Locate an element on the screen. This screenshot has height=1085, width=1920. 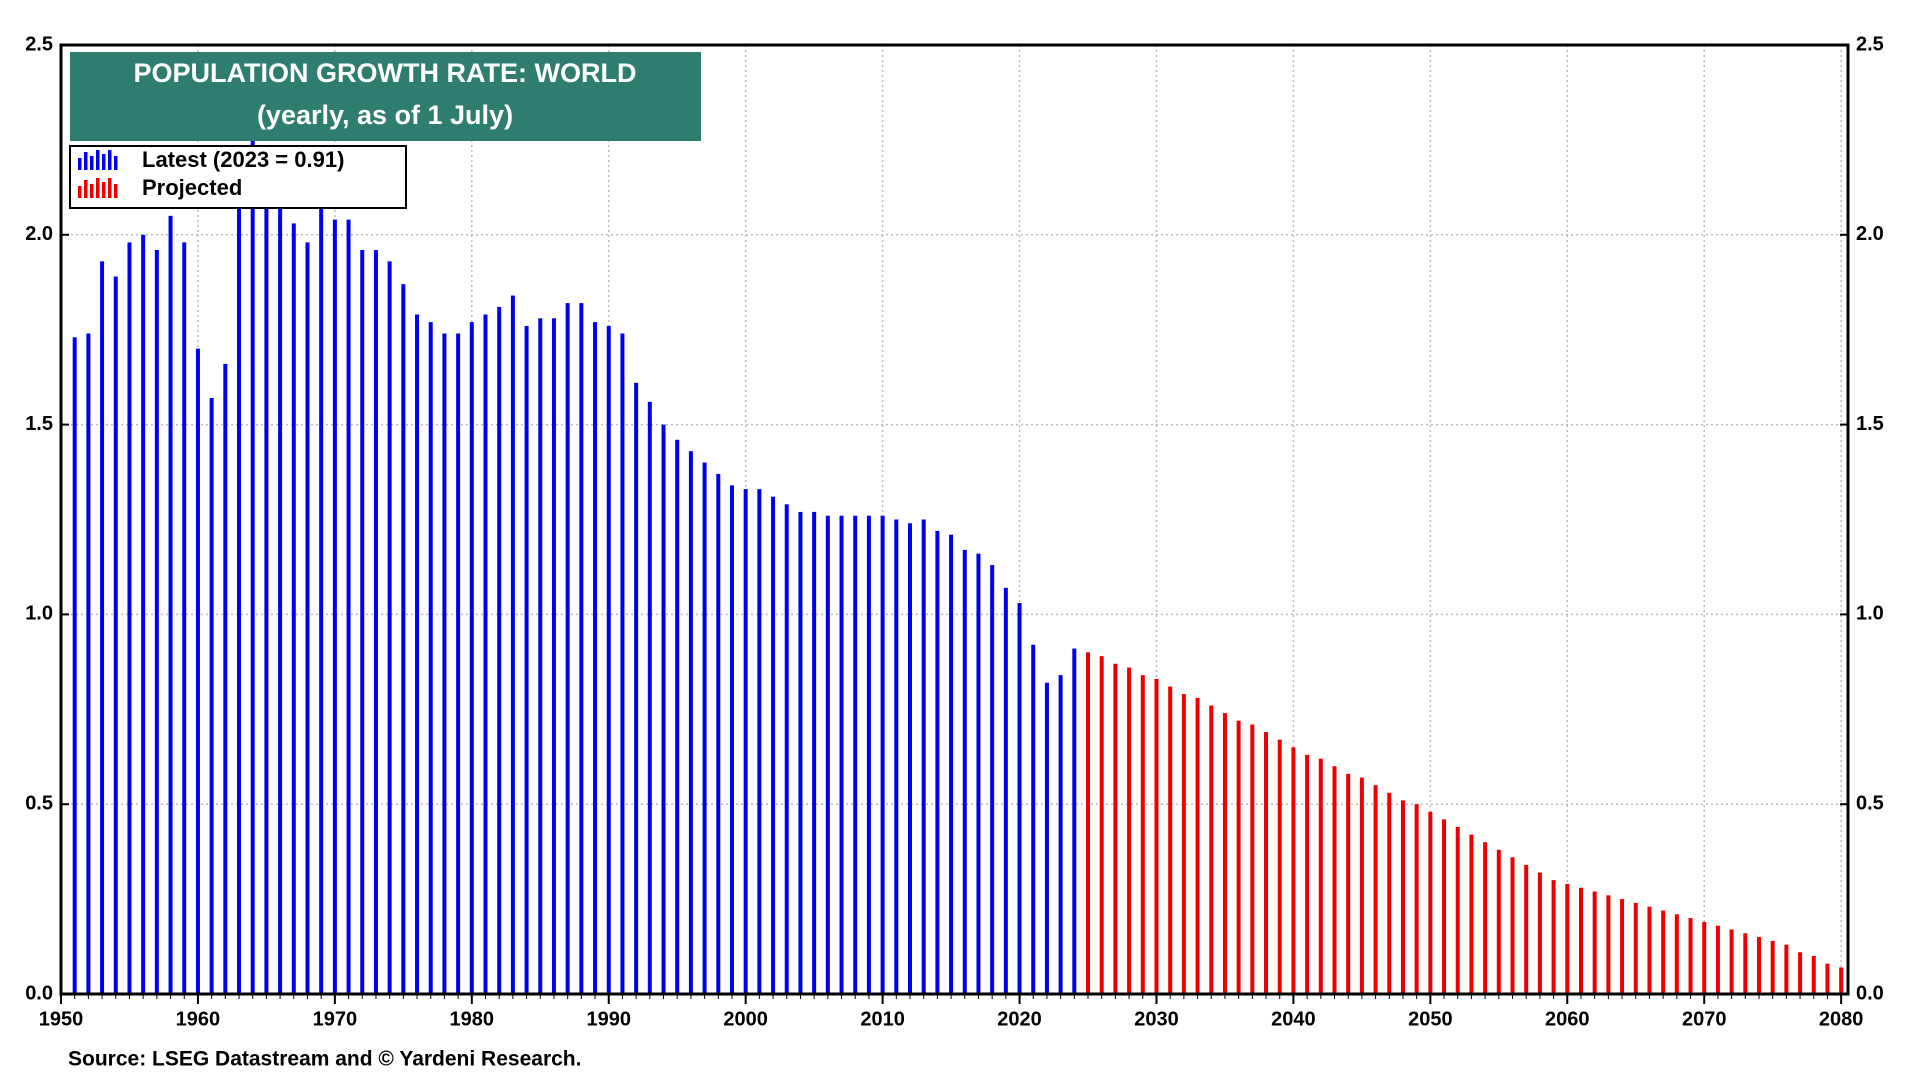
y2-tick-label: 0.0 is located at coordinates (1870, 993).